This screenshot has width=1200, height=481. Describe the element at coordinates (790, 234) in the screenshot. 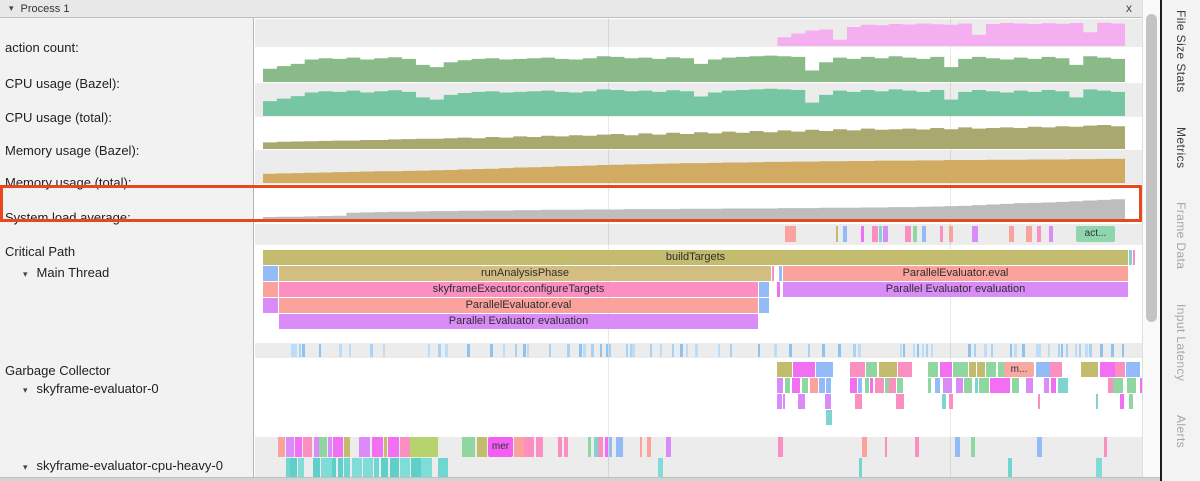

I see `critical-path-slice` at that location.